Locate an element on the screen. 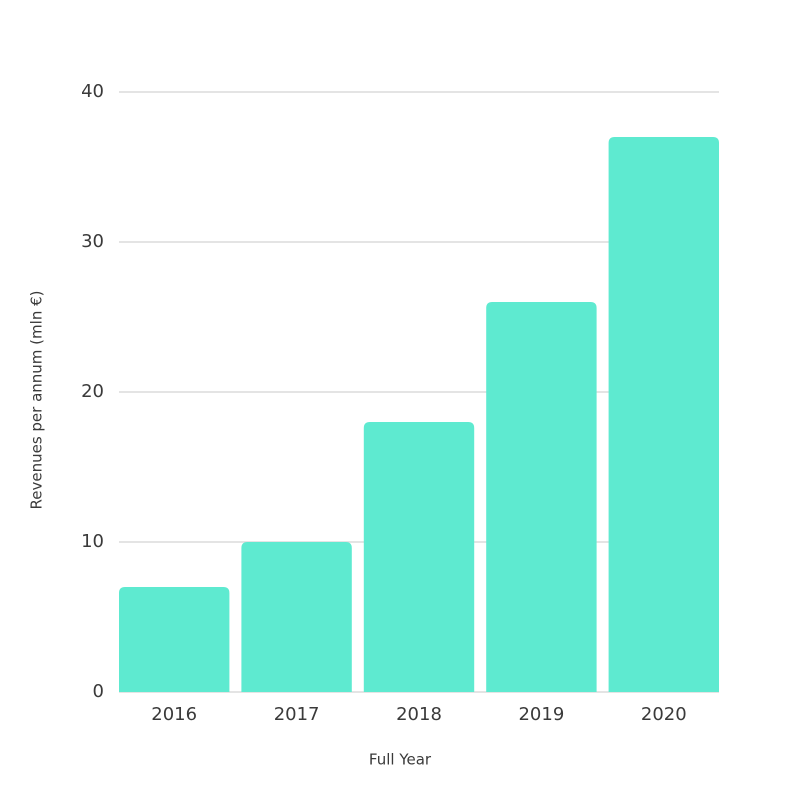 The width and height of the screenshot is (800, 800). y-tick-label: 30 is located at coordinates (92, 241).